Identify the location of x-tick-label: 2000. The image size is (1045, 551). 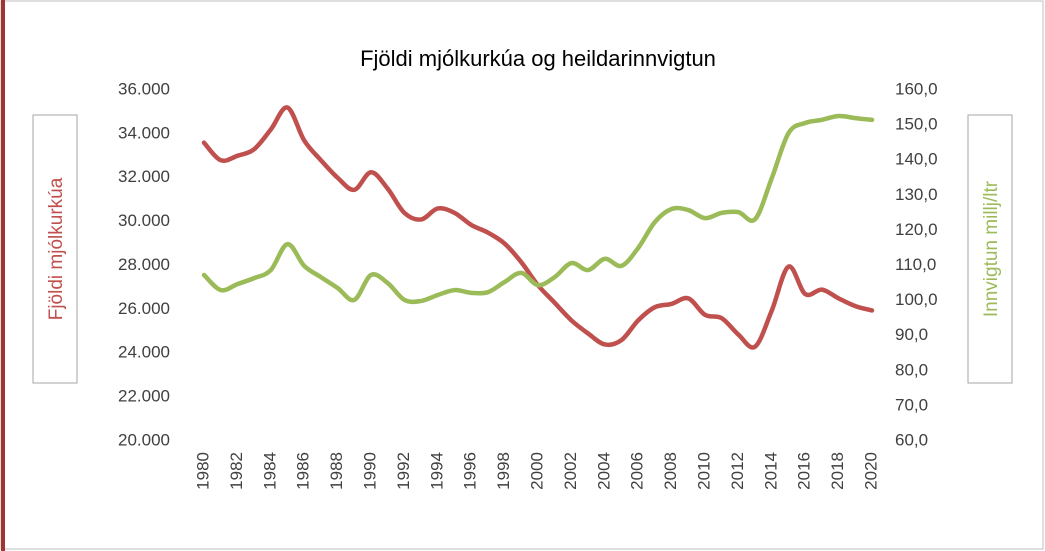
(536, 471).